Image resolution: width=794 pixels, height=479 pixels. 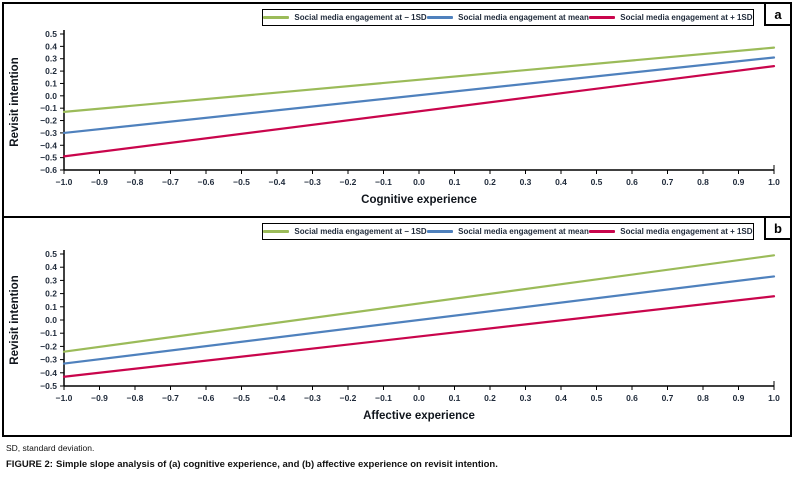 What do you see at coordinates (48, 346) in the screenshot?
I see `y-tick-label: −0.2` at bounding box center [48, 346].